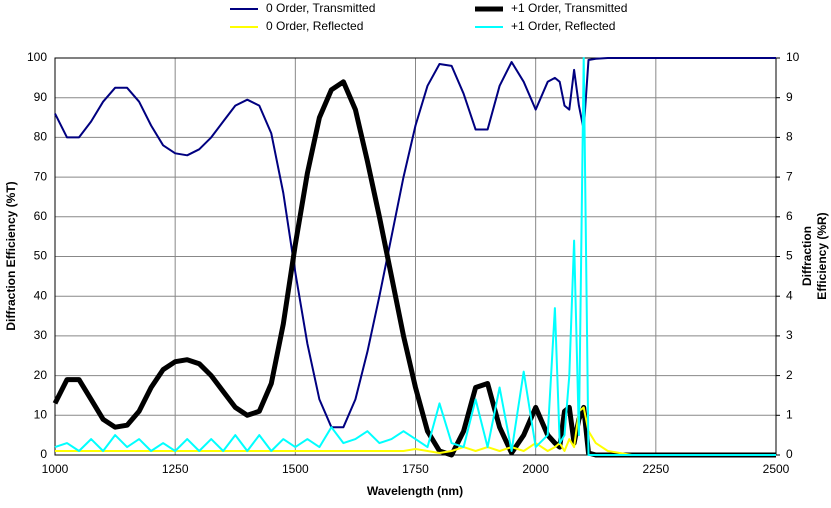  Describe the element at coordinates (789, 216) in the screenshot. I see `y2-tick-label: 6` at that location.